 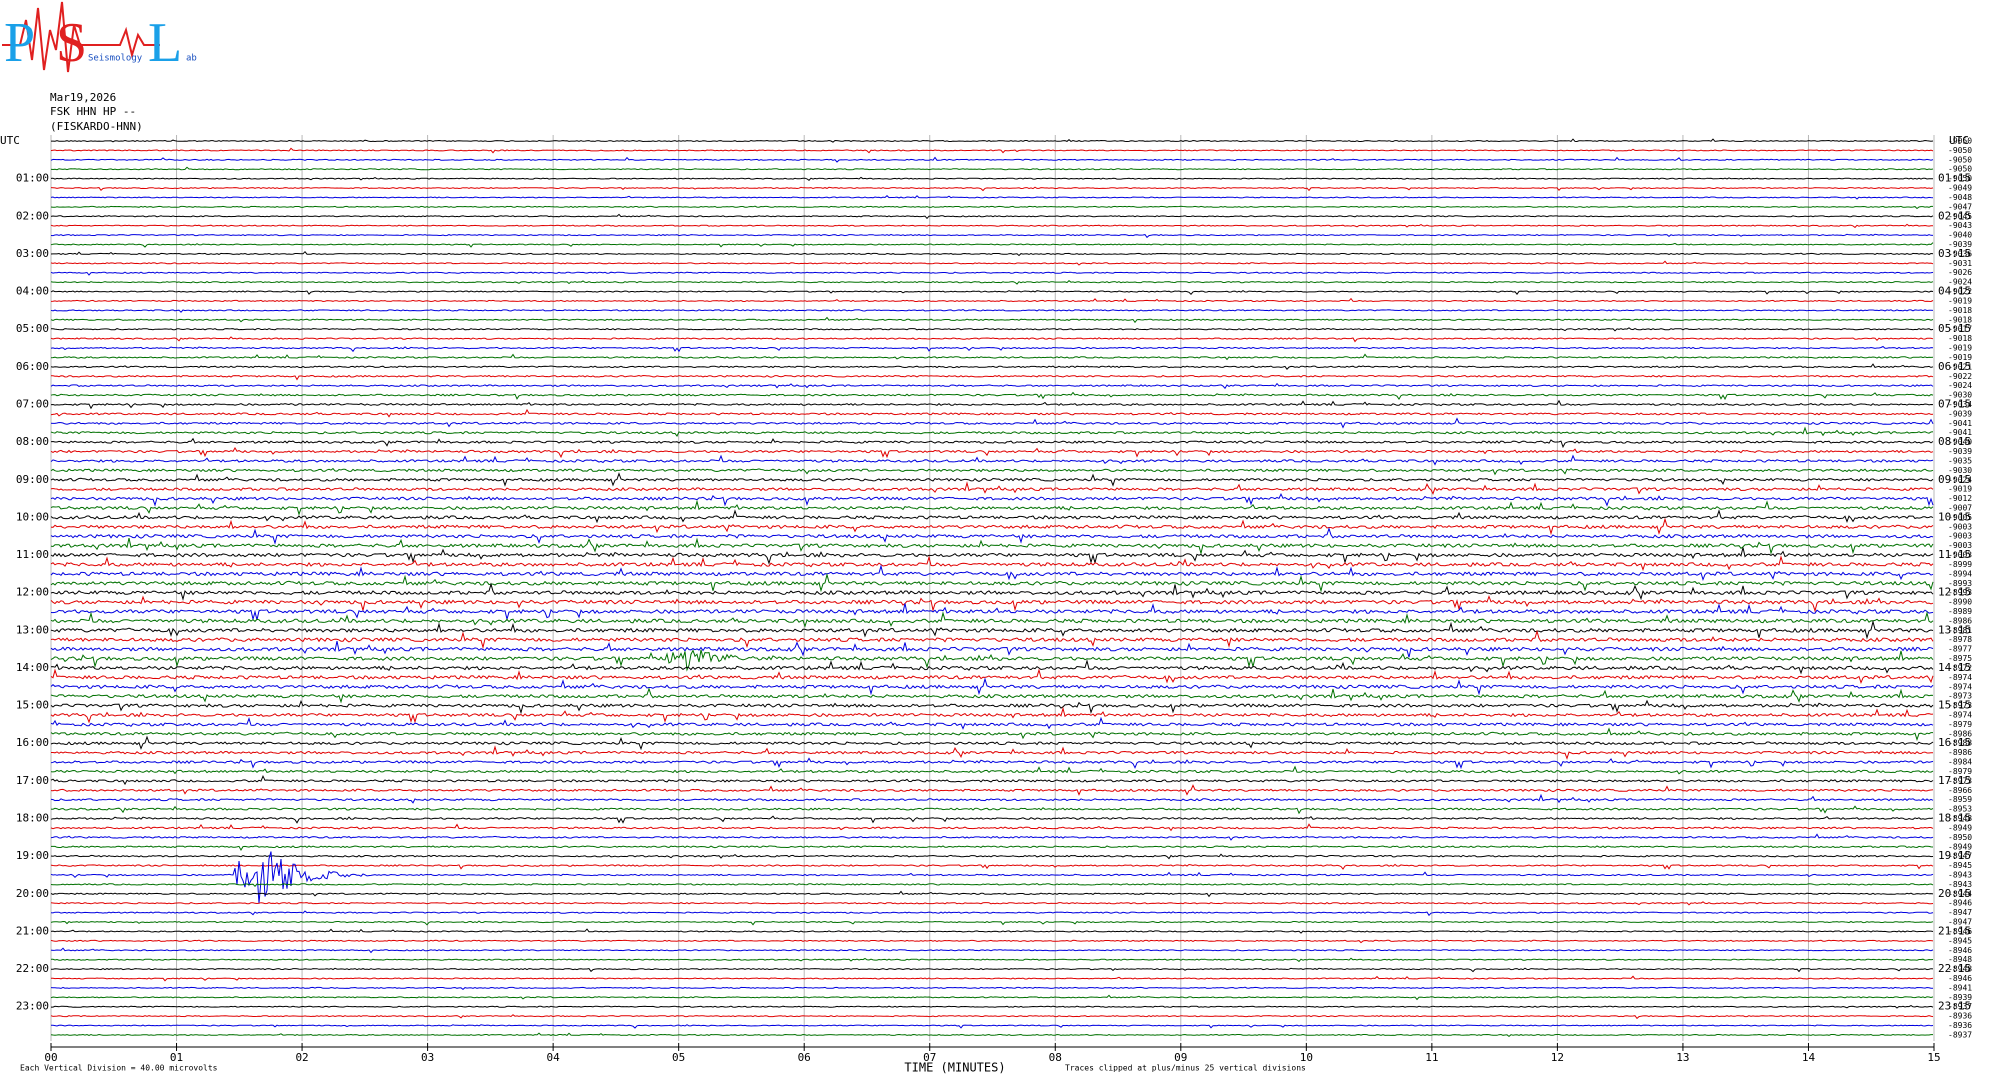 What do you see at coordinates (1960, 827) in the screenshot?
I see `offset-label: -8949` at bounding box center [1960, 827].